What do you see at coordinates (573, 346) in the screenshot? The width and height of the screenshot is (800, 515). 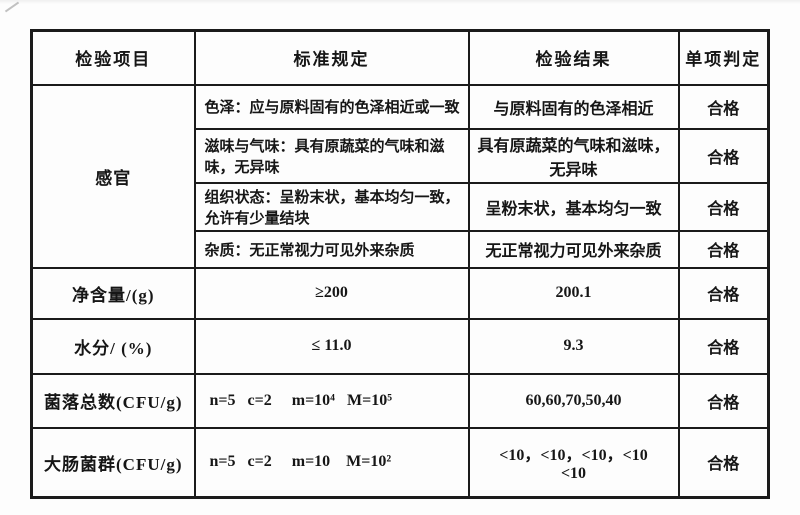 I see `cell-result-moisture: 9.3` at bounding box center [573, 346].